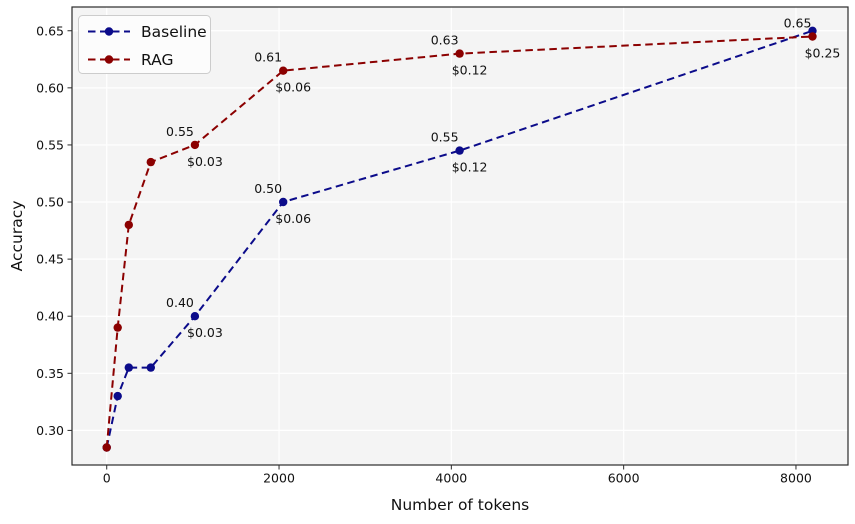 This screenshot has height=524, width=855. I want to click on y-tick-label: 0.60, so click(50, 87).